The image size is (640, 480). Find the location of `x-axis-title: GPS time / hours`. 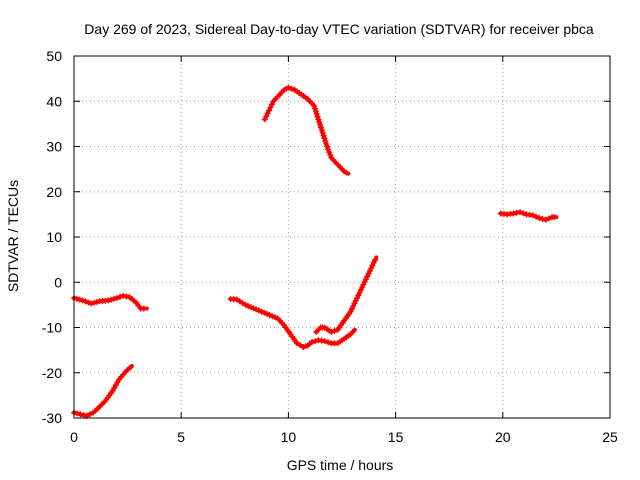

x-axis-title: GPS time / hours is located at coordinates (340, 465).